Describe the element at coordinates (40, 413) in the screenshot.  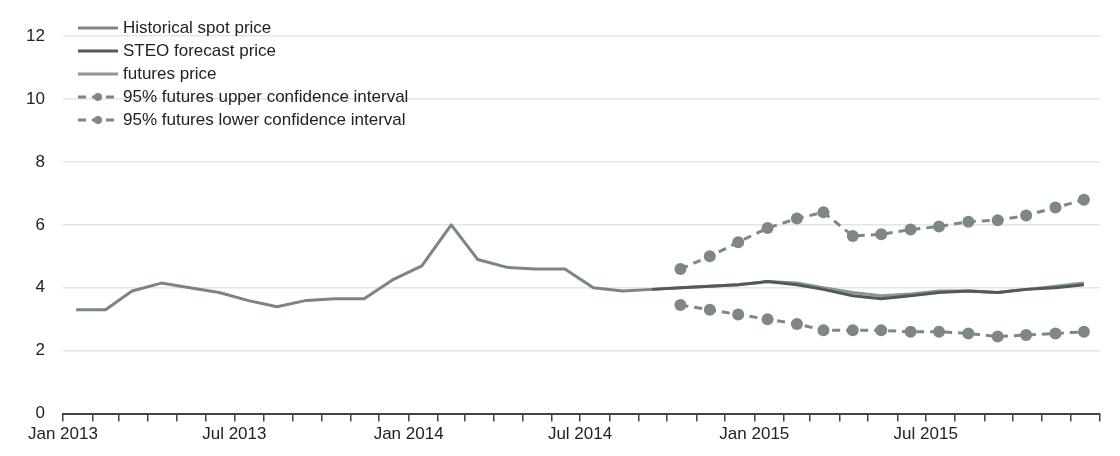
I see `y-tick-label: 0` at that location.